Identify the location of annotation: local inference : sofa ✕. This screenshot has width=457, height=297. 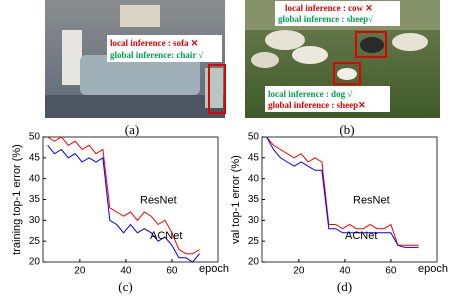
(154, 43).